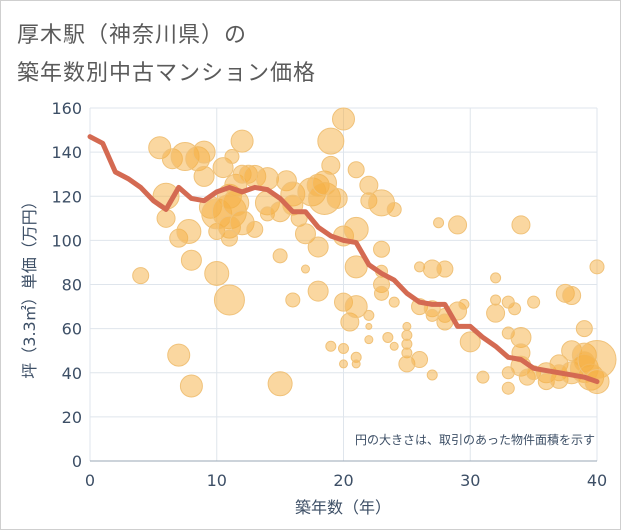 This screenshot has height=530, width=621. What do you see at coordinates (66, 196) in the screenshot?
I see `y-tick-label: 120` at bounding box center [66, 196].